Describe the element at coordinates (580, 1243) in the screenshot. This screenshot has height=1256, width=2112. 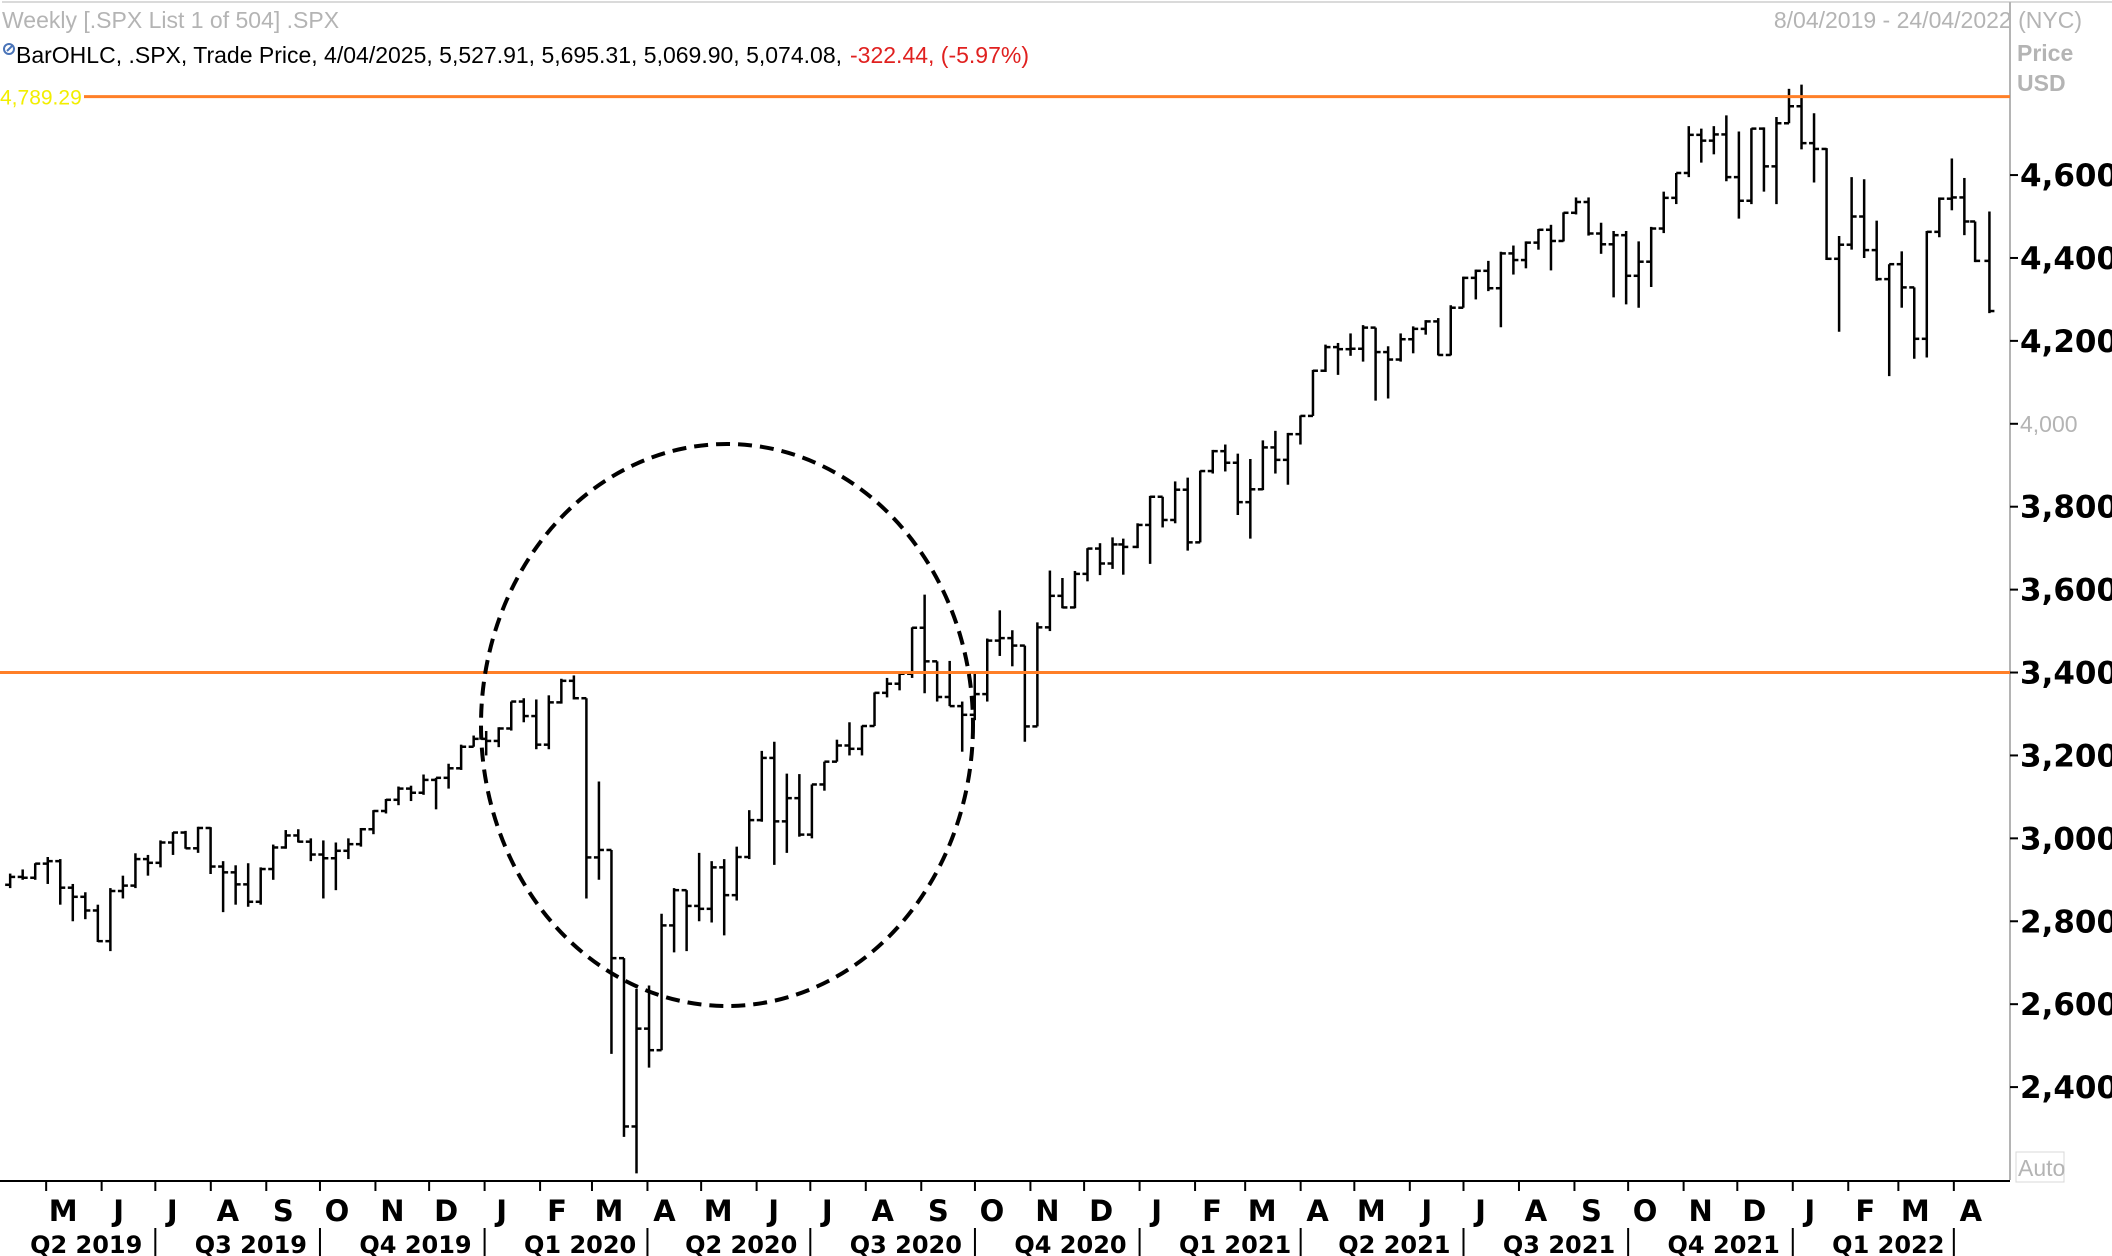
I see `x-quarter-label: Q1 2020` at that location.